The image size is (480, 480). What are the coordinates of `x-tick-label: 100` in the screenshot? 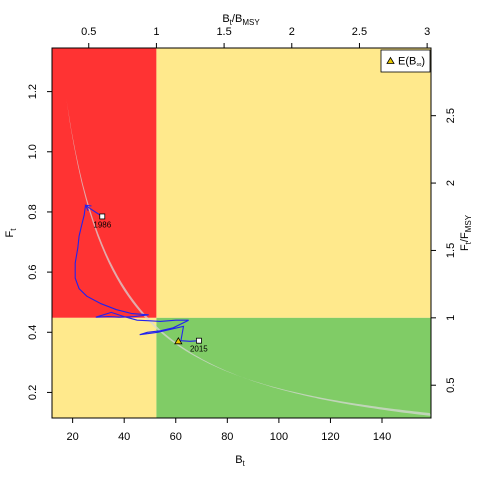 It's located at (279, 437).